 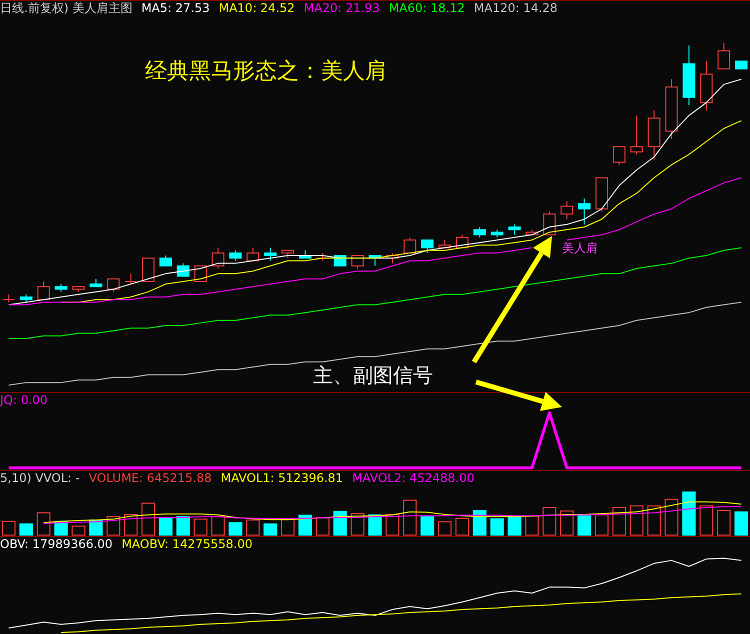 I want to click on text: MAVOL1: 512396.81, so click(x=282, y=478).